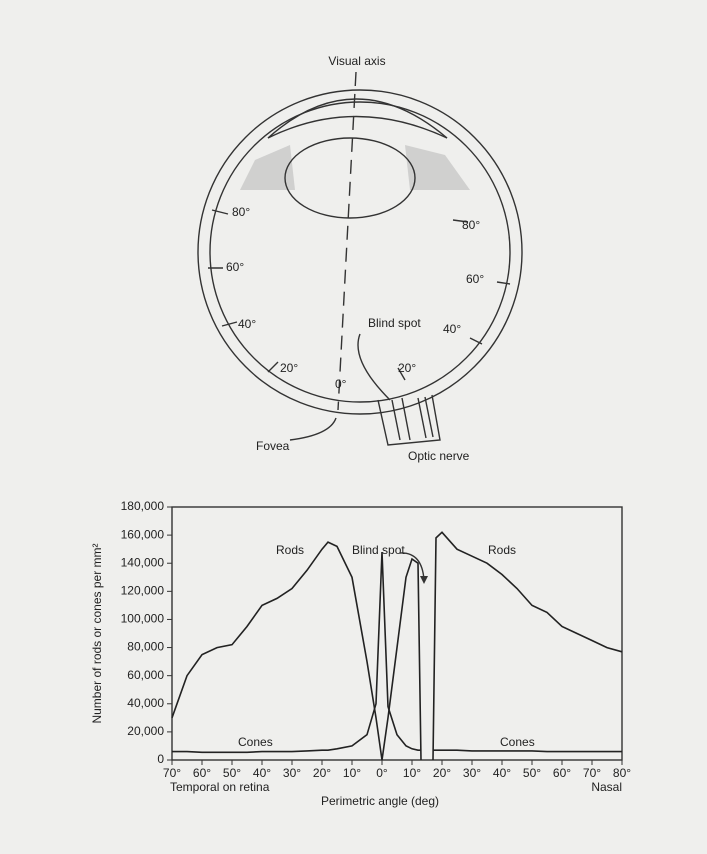 This screenshot has height=854, width=707. I want to click on y-axis-label: Number of rods or cones per mm², so click(97, 633).